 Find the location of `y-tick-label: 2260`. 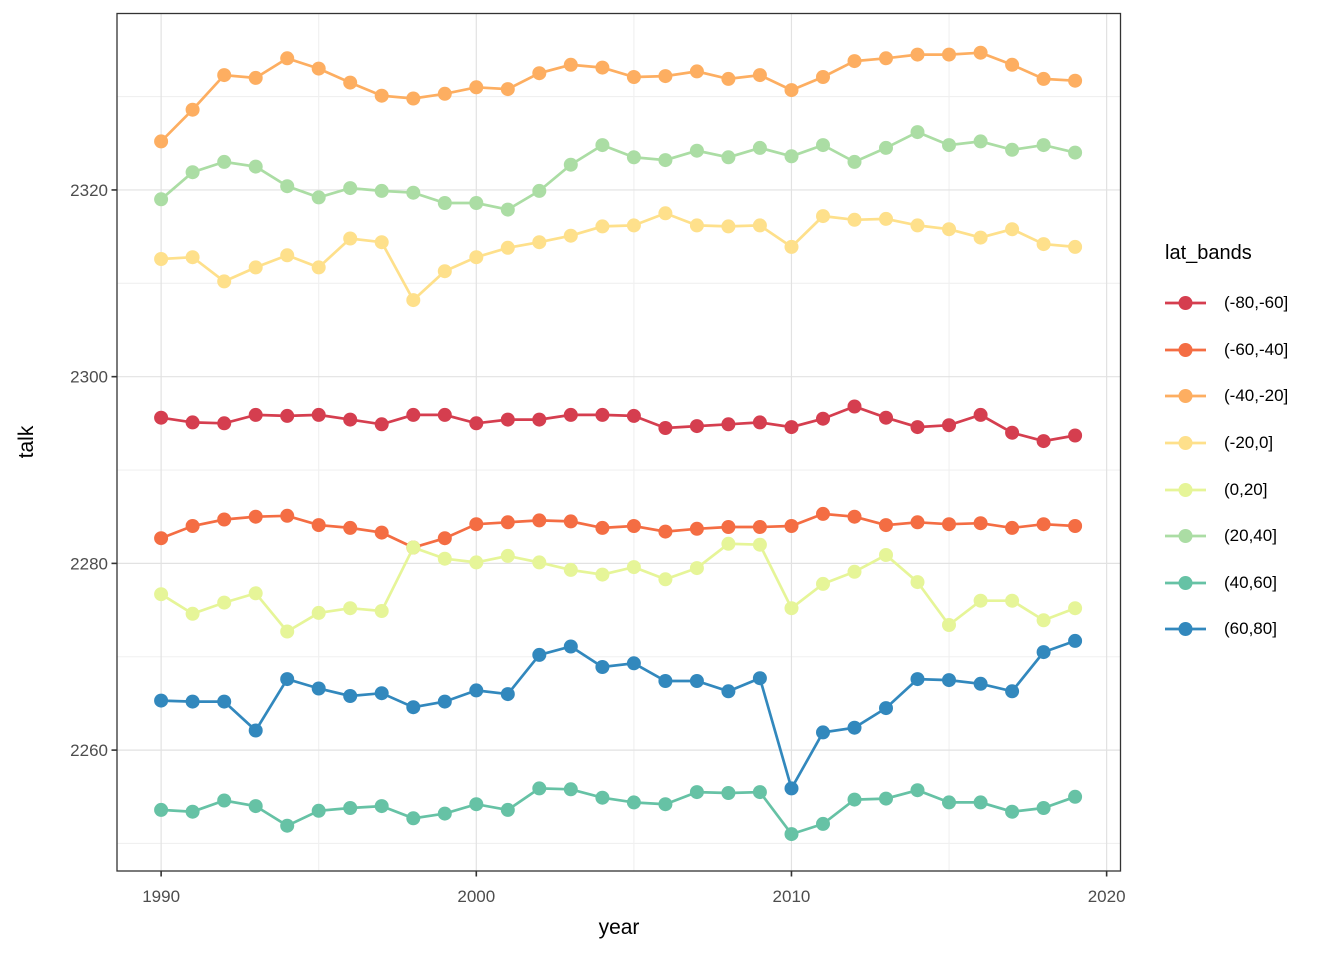

y-tick-label: 2260 is located at coordinates (89, 750).